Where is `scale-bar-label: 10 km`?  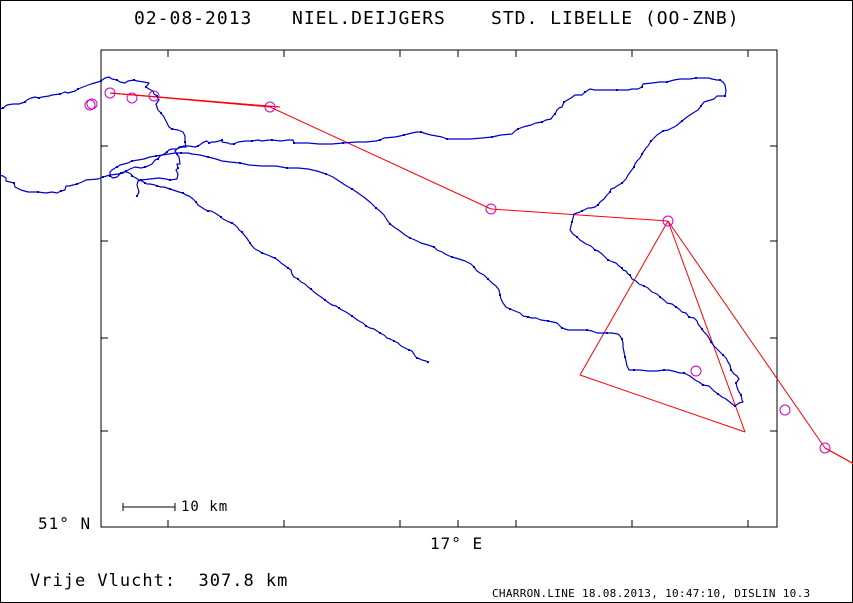 scale-bar-label: 10 km is located at coordinates (205, 507).